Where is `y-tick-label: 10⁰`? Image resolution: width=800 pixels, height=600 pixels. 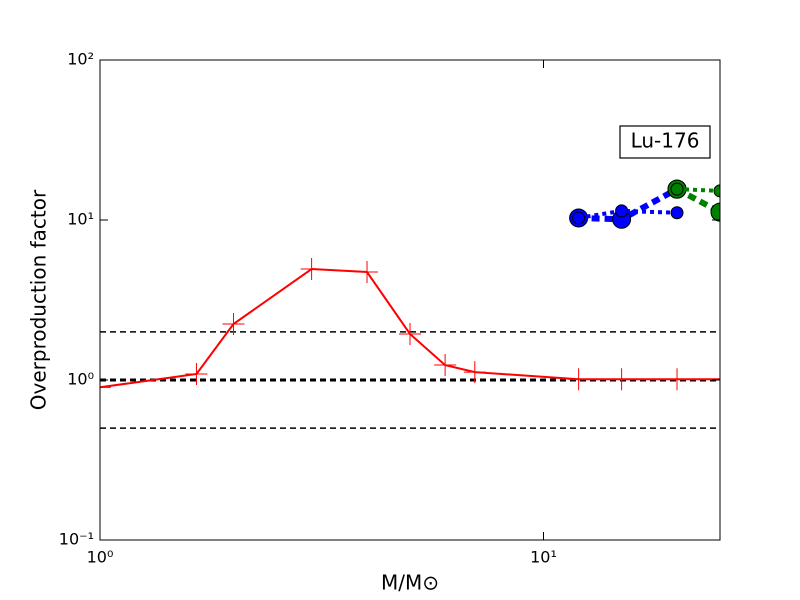 y-tick-label: 10⁰ is located at coordinates (80, 379).